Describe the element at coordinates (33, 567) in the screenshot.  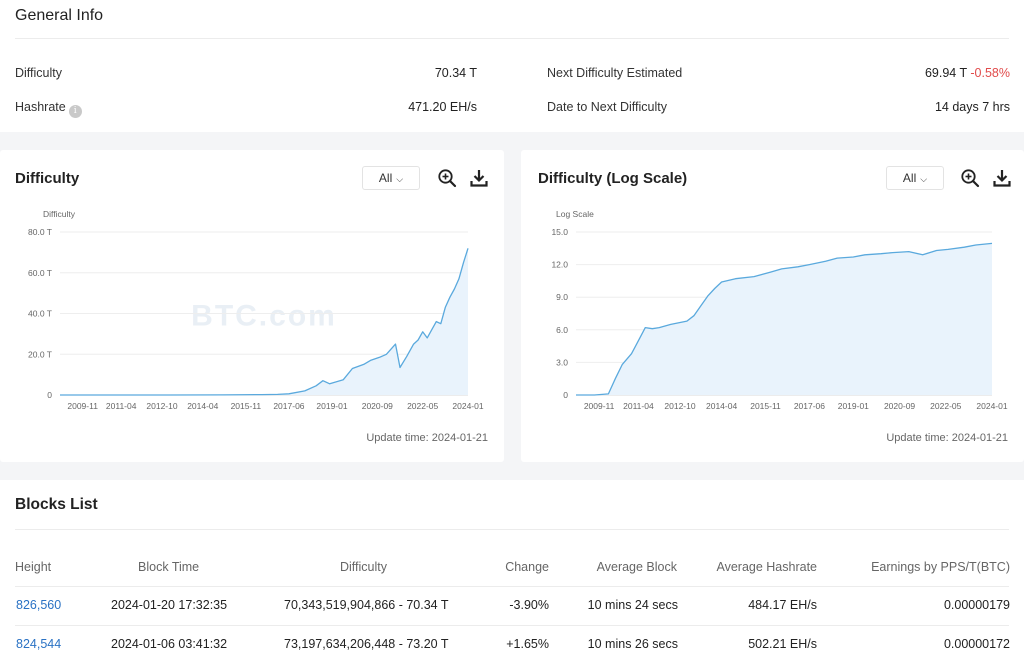
I see `col-header-height: Height` at that location.